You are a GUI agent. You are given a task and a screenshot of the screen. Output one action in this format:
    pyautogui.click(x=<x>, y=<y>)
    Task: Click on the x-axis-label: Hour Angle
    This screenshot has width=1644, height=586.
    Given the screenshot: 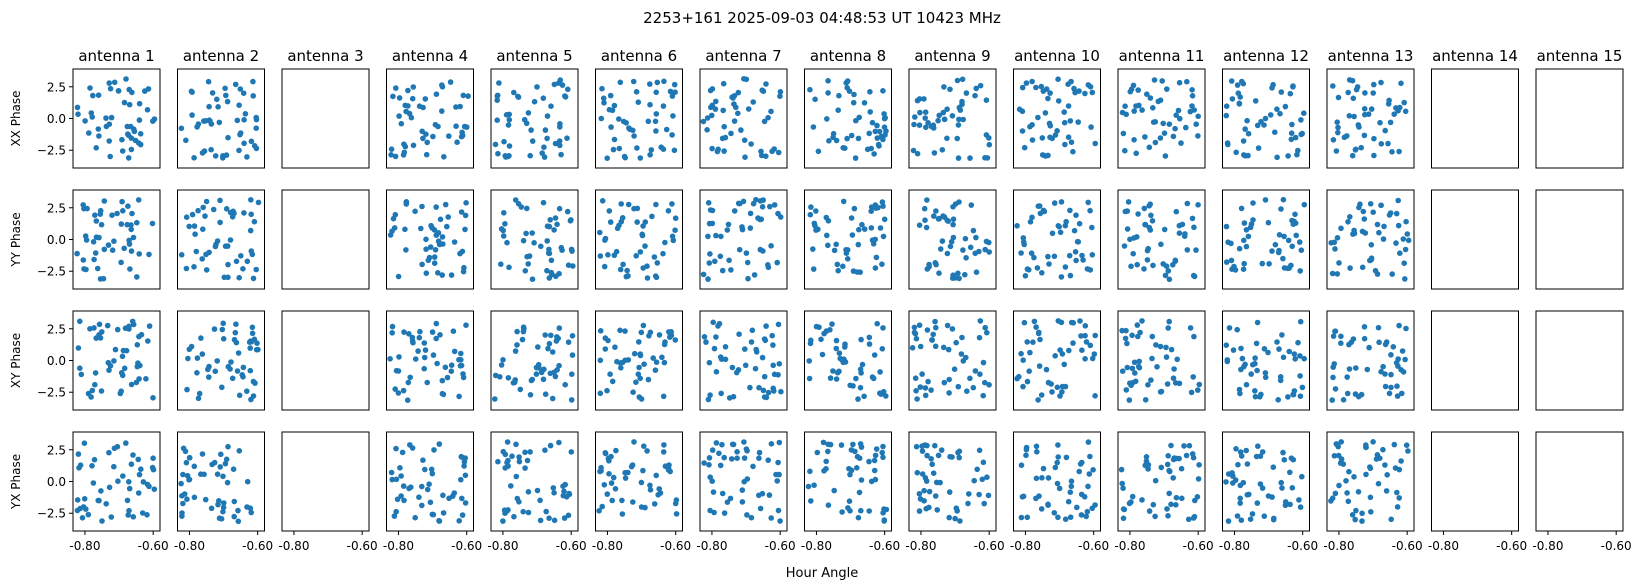 What is the action you would take?
    pyautogui.click(x=822, y=573)
    